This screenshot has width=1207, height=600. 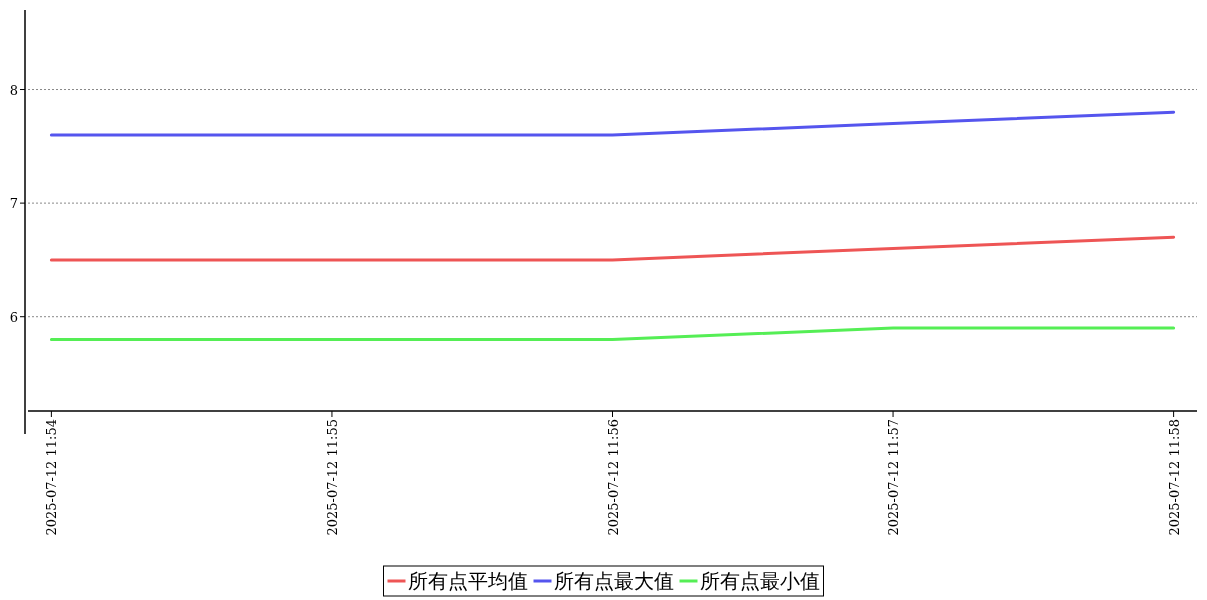 What do you see at coordinates (13, 317) in the screenshot?
I see `y-tick-label: 6` at bounding box center [13, 317].